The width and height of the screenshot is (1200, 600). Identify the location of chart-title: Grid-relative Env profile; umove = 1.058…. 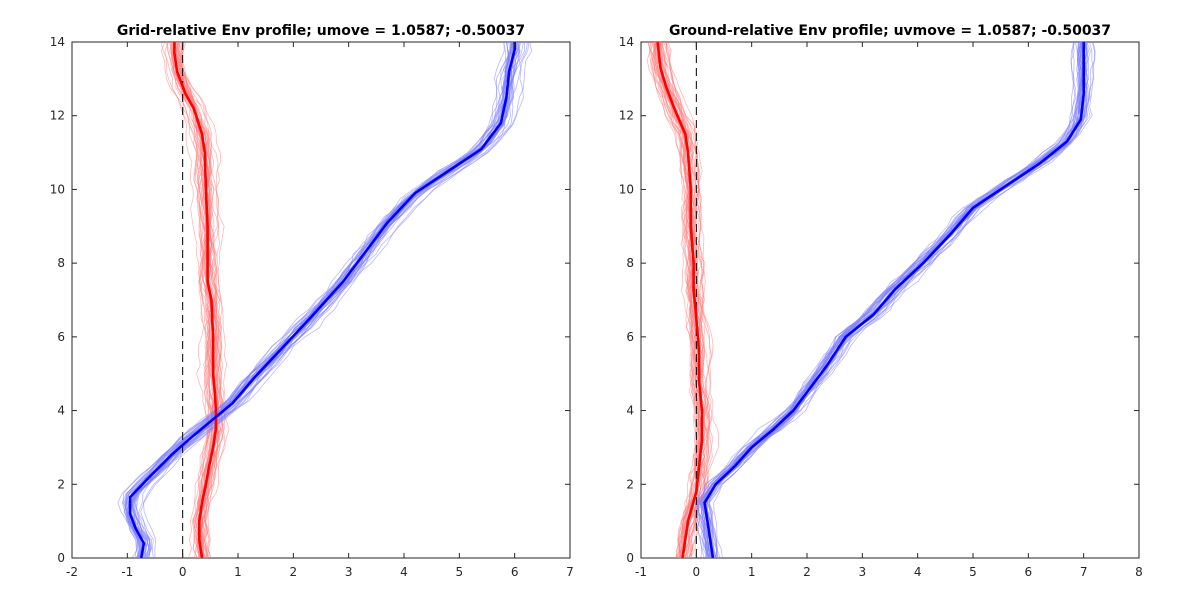
(321, 31).